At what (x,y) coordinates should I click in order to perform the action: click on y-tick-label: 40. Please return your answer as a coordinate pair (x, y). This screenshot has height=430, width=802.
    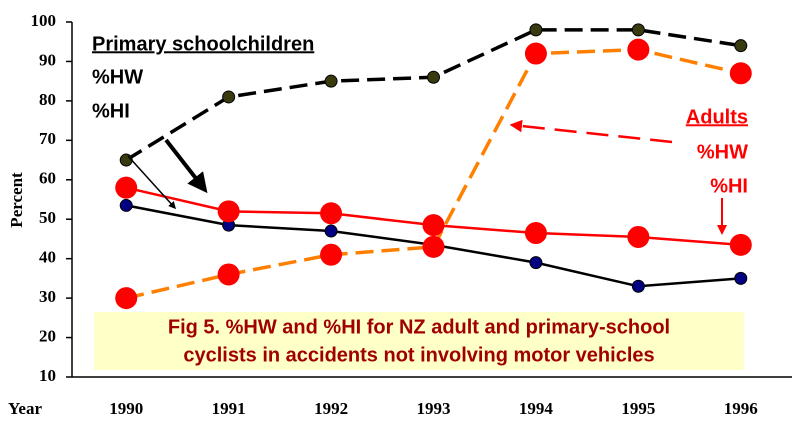
    Looking at the image, I should click on (47, 257).